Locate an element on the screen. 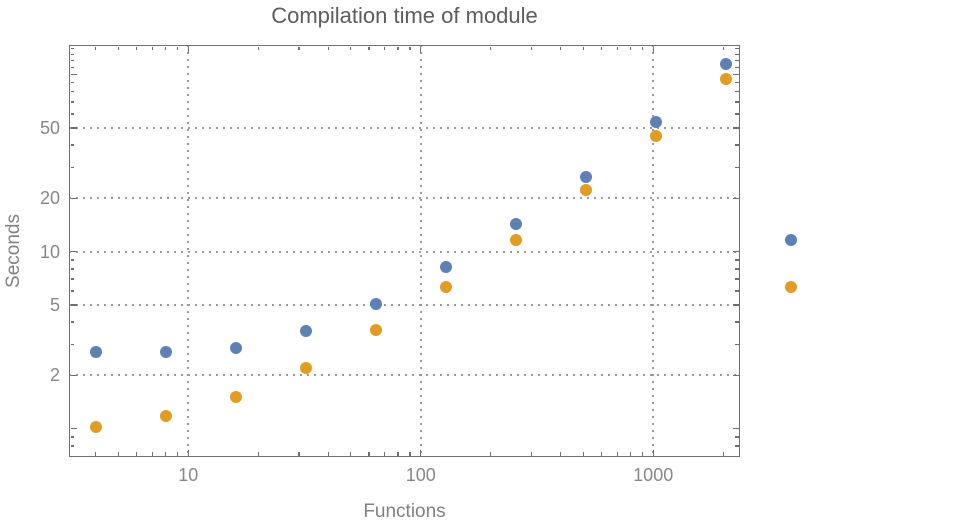  chart-title: Compilation time of module is located at coordinates (404, 15).